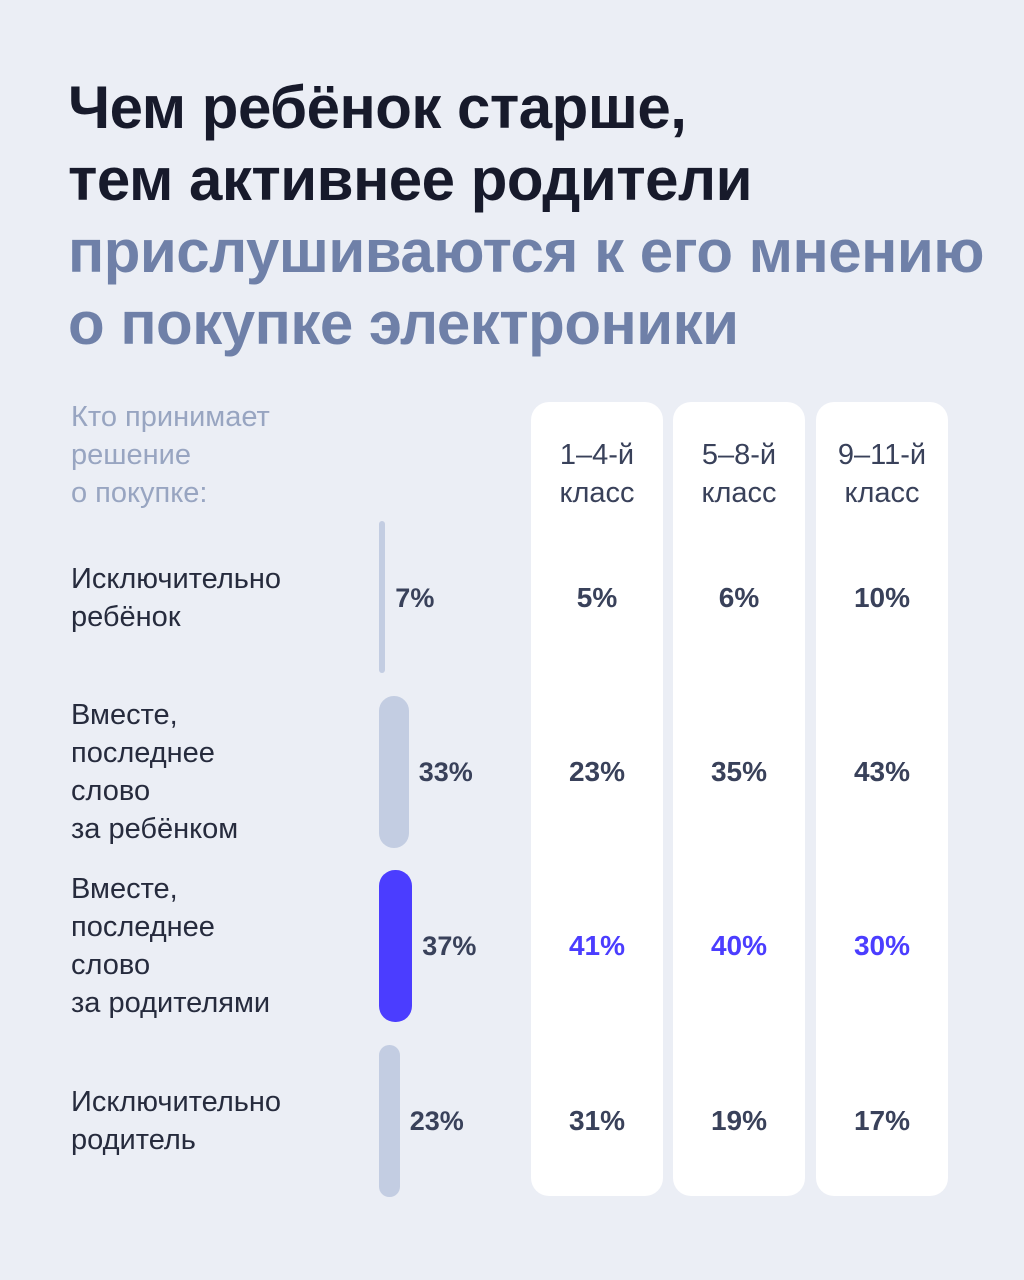 The height and width of the screenshot is (1280, 1024). Describe the element at coordinates (436, 1121) in the screenshot. I see `total-label-4: 23%` at that location.